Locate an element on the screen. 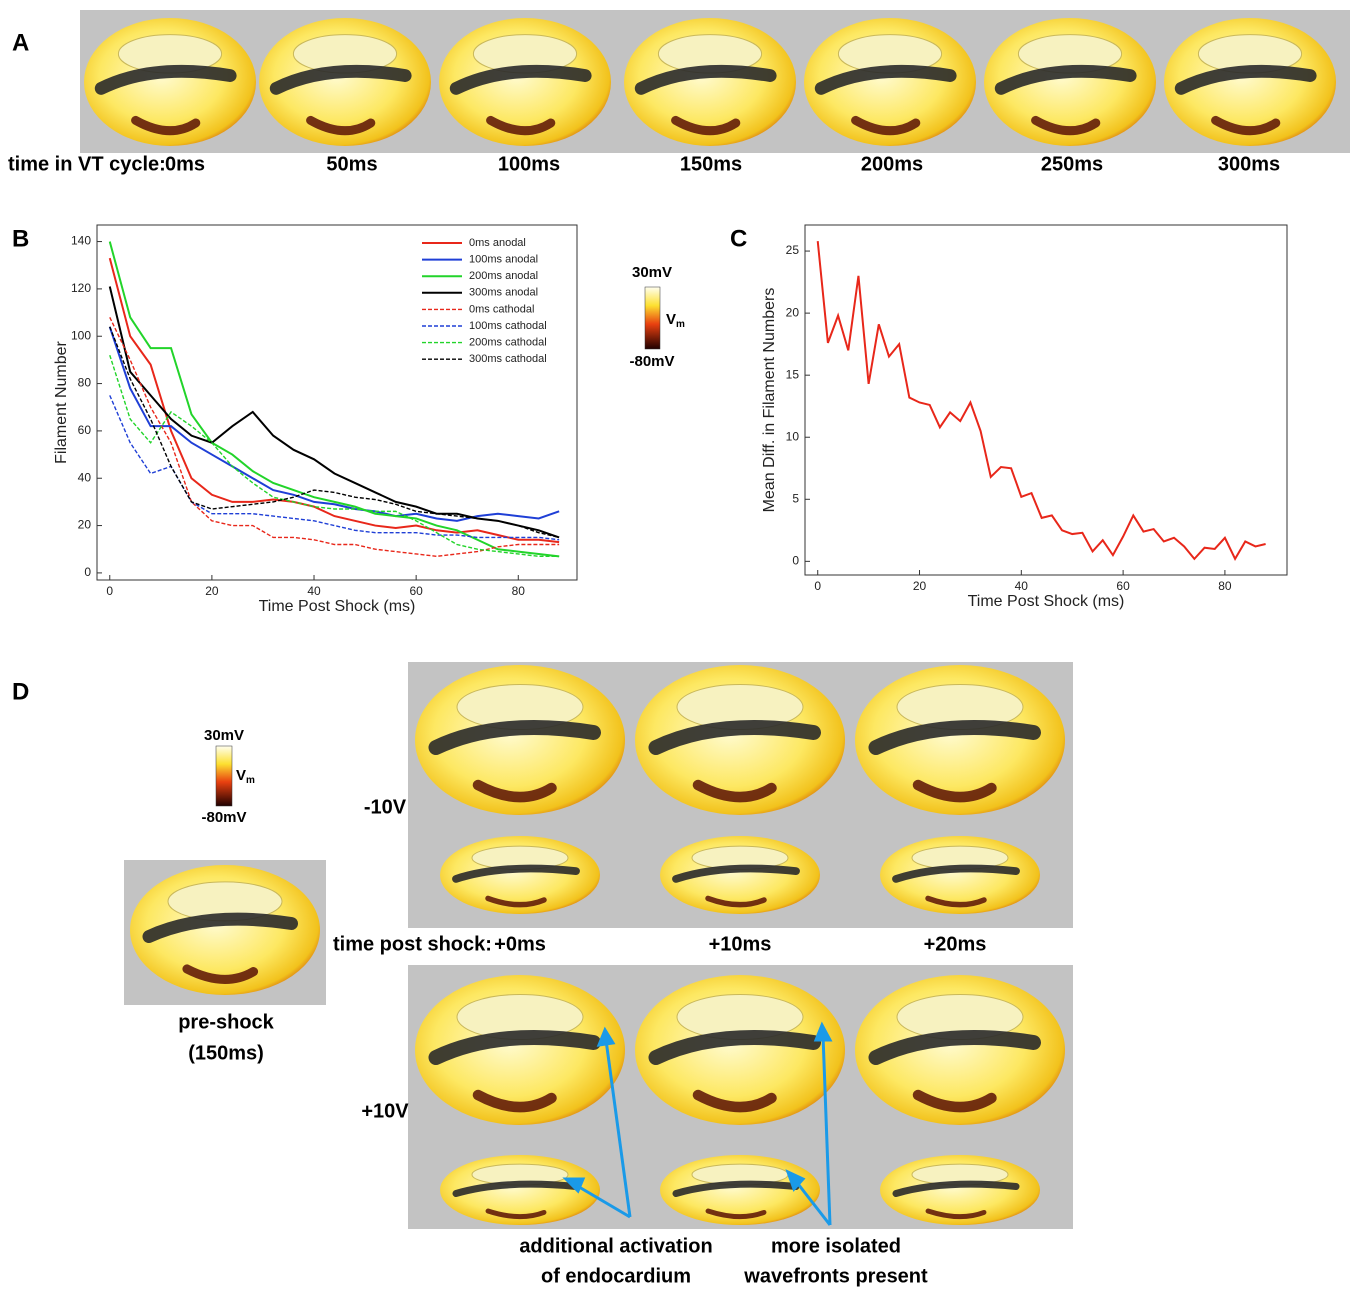  annotation-arrows is located at coordinates (697, 1123).